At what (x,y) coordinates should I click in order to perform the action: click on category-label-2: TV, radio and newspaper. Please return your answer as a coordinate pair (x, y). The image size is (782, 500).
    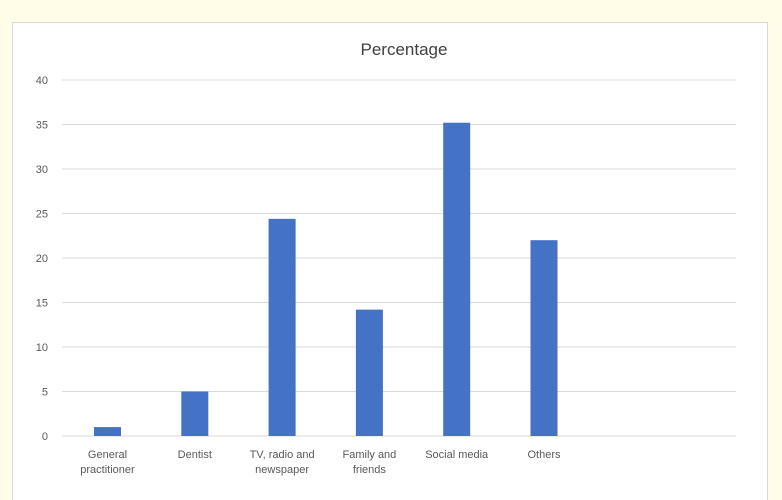
    Looking at the image, I should click on (282, 462).